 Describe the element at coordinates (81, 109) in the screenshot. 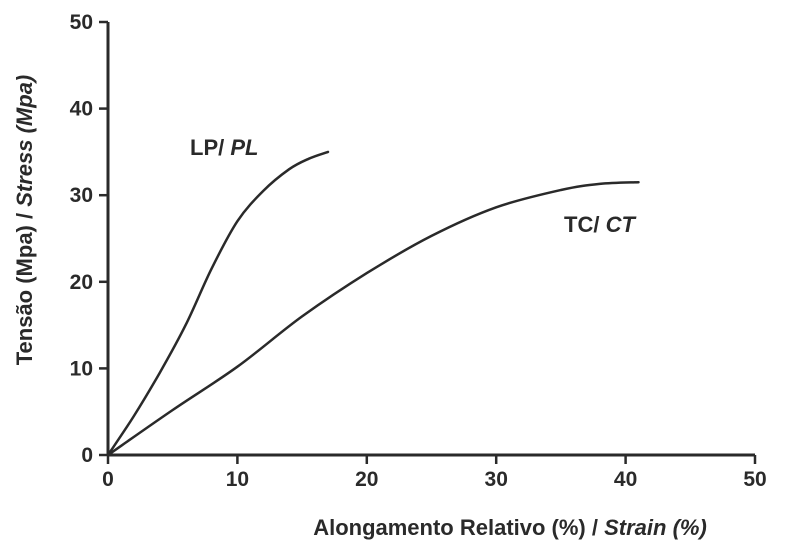

I see `y-tick-label: 40` at that location.